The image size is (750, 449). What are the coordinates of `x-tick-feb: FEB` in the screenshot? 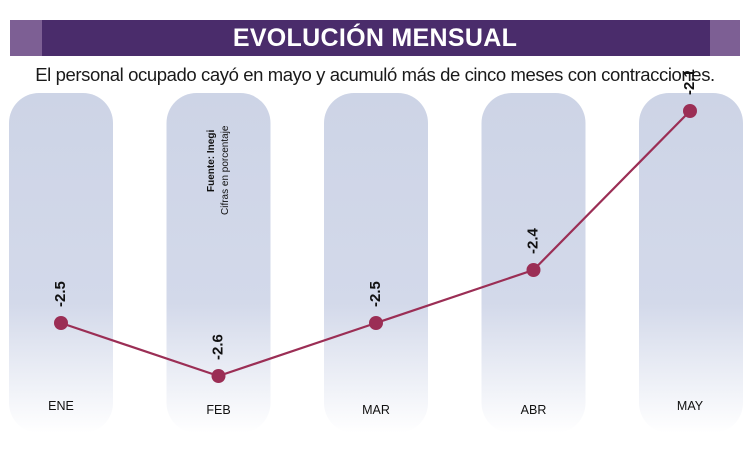 It's located at (218, 410).